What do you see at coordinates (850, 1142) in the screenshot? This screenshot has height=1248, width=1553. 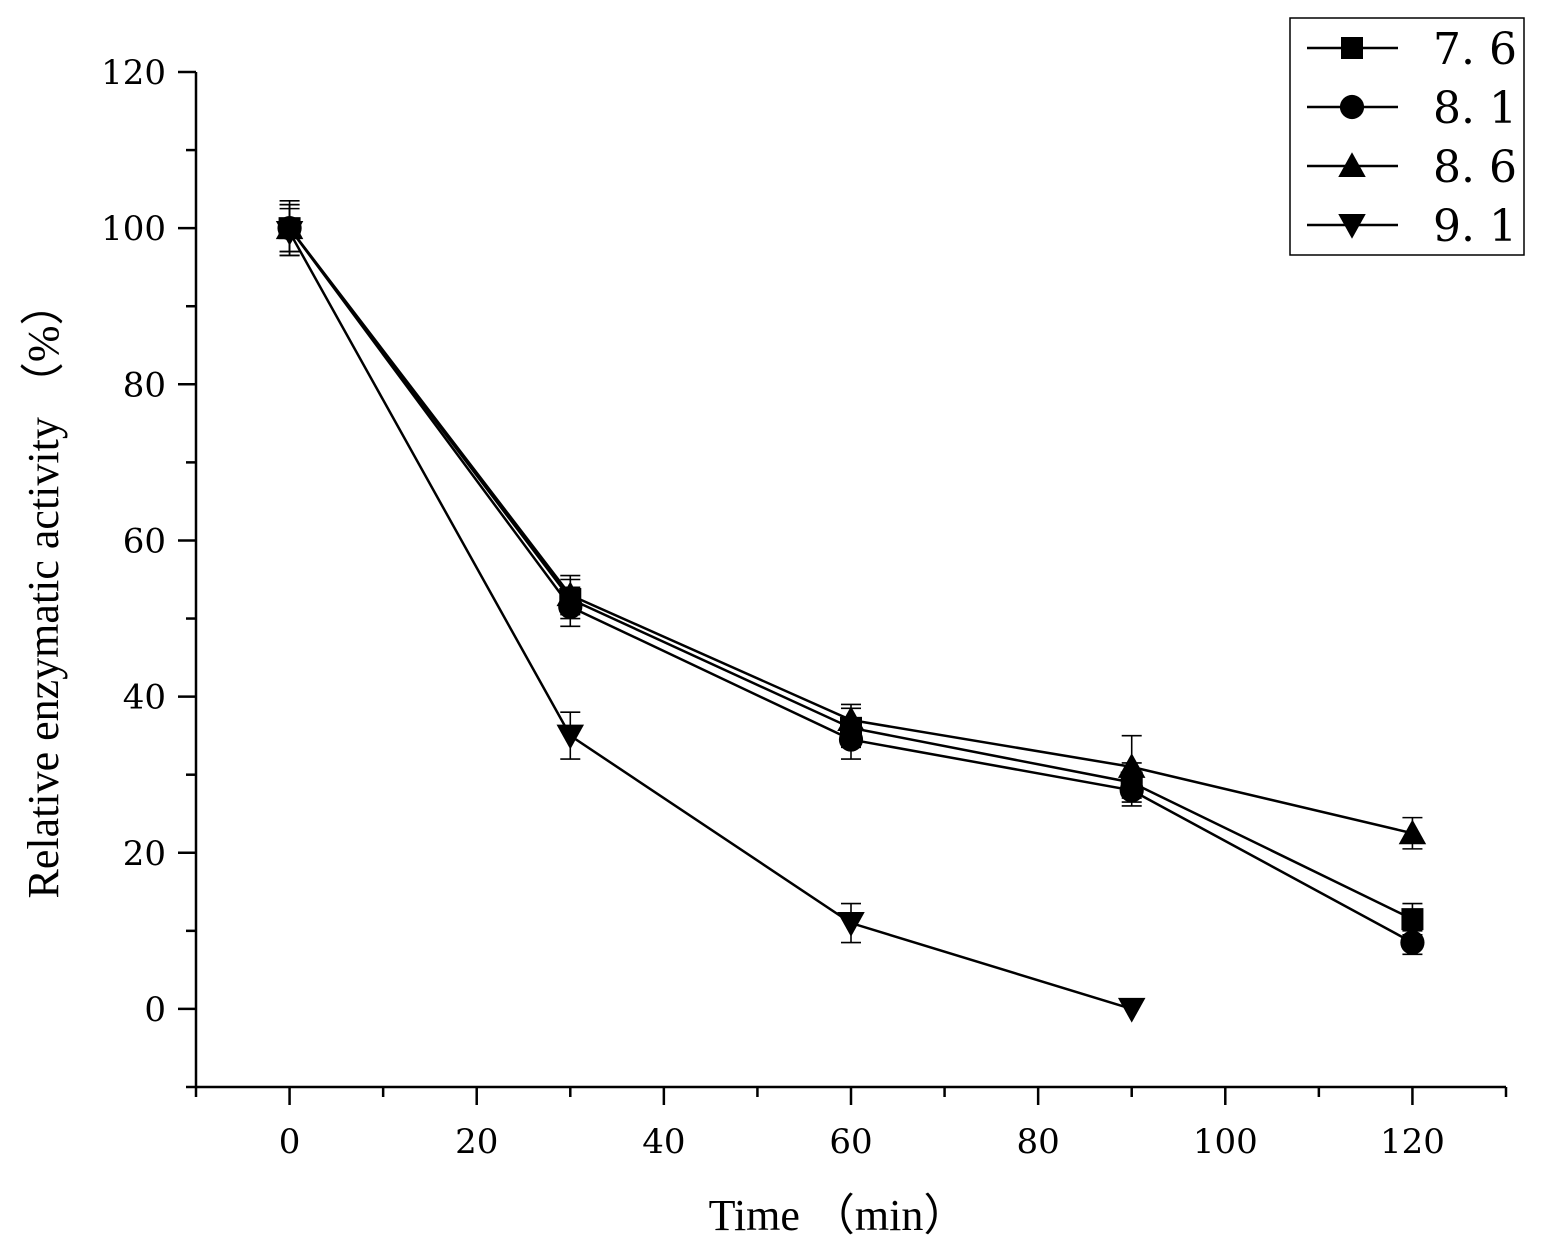 I see `x-tick-label: 60` at bounding box center [850, 1142].